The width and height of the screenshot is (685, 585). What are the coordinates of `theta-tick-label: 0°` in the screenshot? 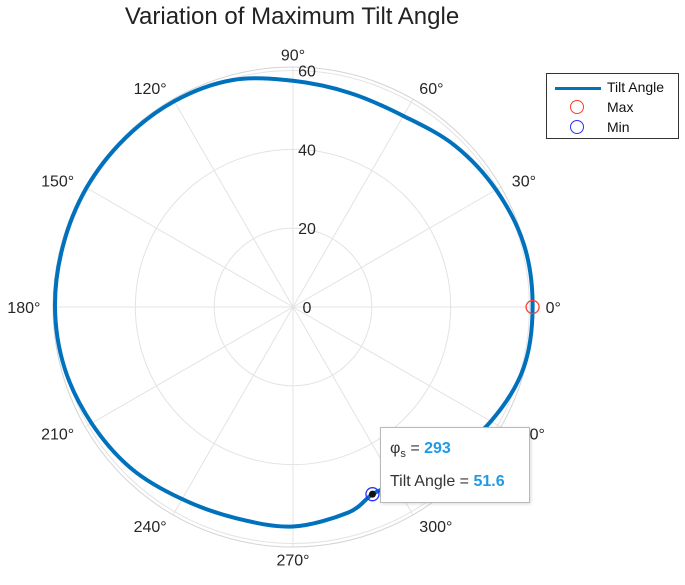 It's located at (553, 308).